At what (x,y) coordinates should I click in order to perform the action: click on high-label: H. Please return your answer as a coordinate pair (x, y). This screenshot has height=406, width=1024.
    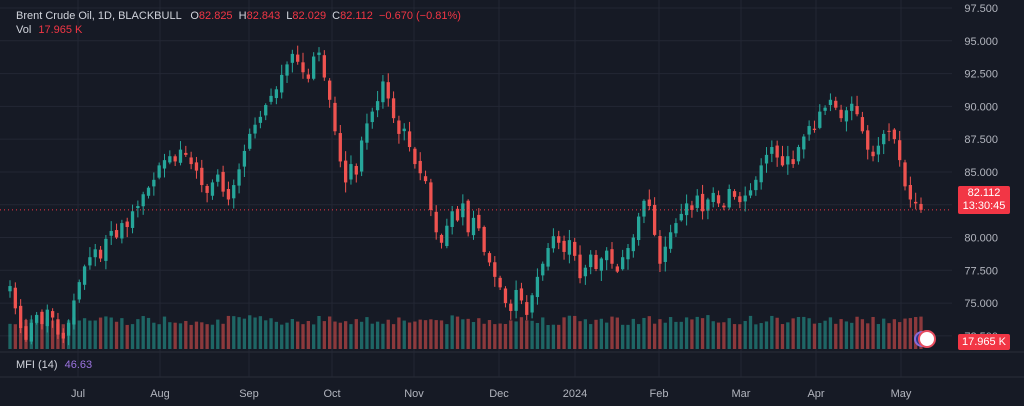
    Looking at the image, I should click on (242, 16).